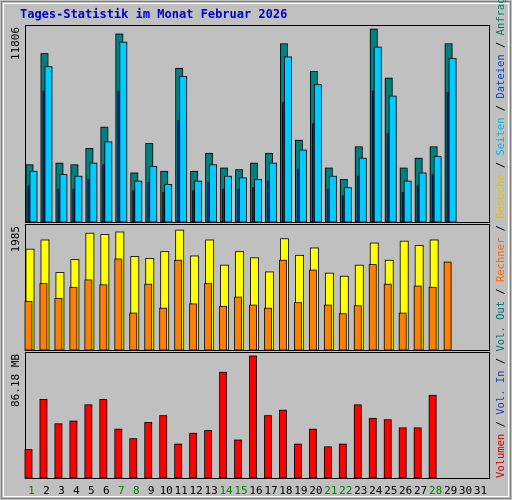 The image size is (512, 500). Describe the element at coordinates (300, 490) in the screenshot. I see `x-tick-label: 19` at that location.